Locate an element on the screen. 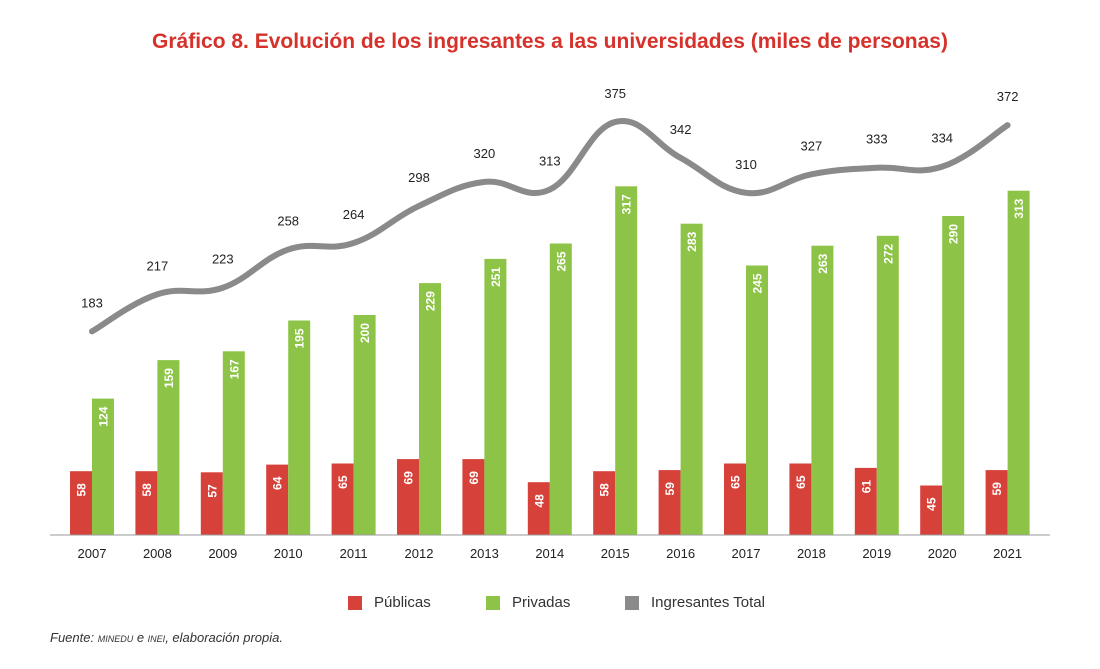 Image resolution: width=1100 pixels, height=669 pixels. legend-item-total: Ingresantes Total is located at coordinates (695, 602).